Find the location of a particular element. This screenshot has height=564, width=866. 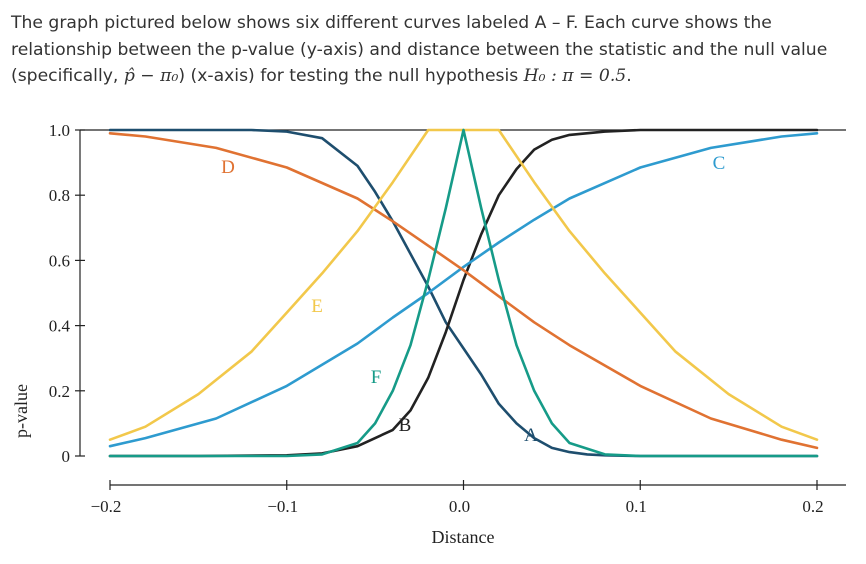

intro-text-after: . is located at coordinates (629, 76).